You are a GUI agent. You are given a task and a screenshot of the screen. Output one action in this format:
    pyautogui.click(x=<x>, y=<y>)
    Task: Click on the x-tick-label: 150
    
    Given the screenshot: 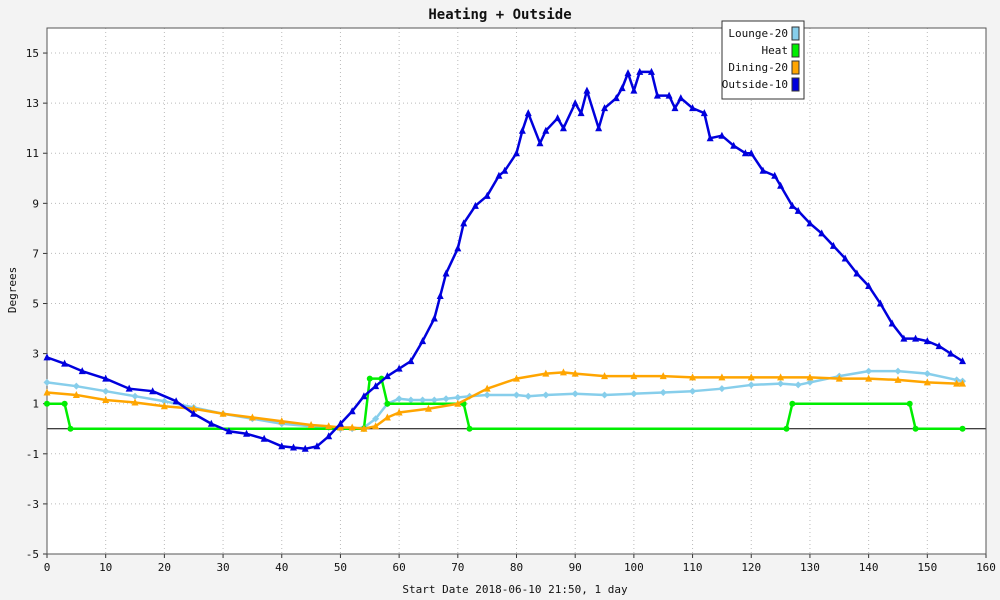 What is the action you would take?
    pyautogui.click(x=927, y=567)
    